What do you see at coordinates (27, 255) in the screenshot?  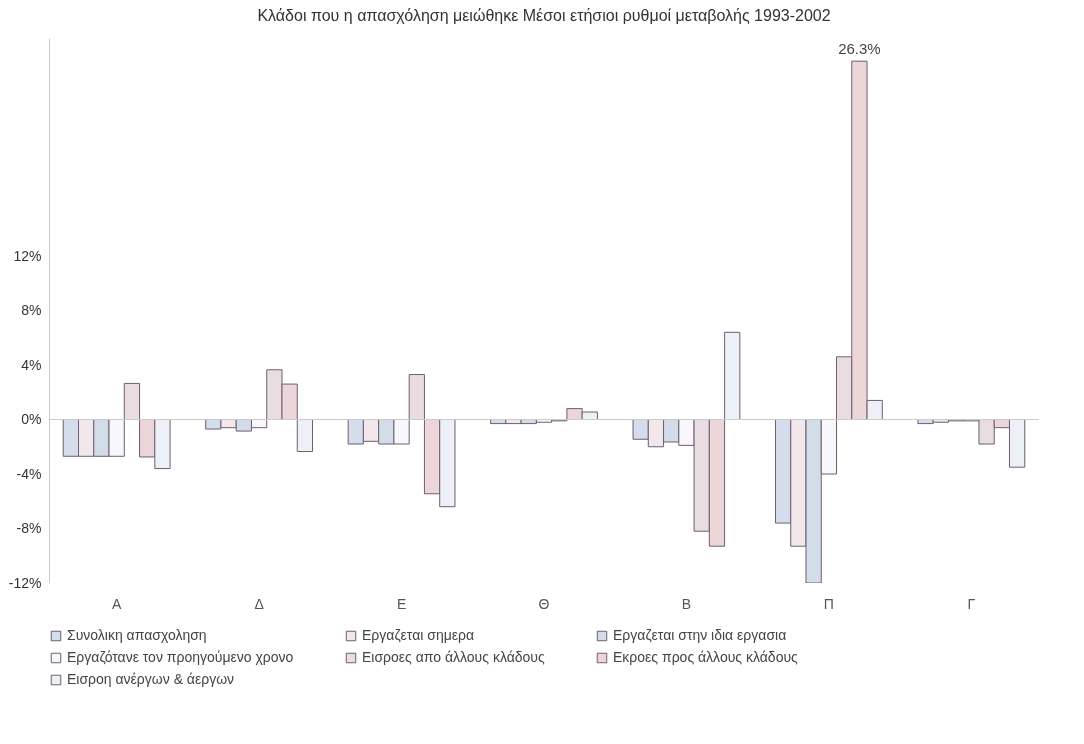 I see `y-tick-label: 12%` at bounding box center [27, 255].